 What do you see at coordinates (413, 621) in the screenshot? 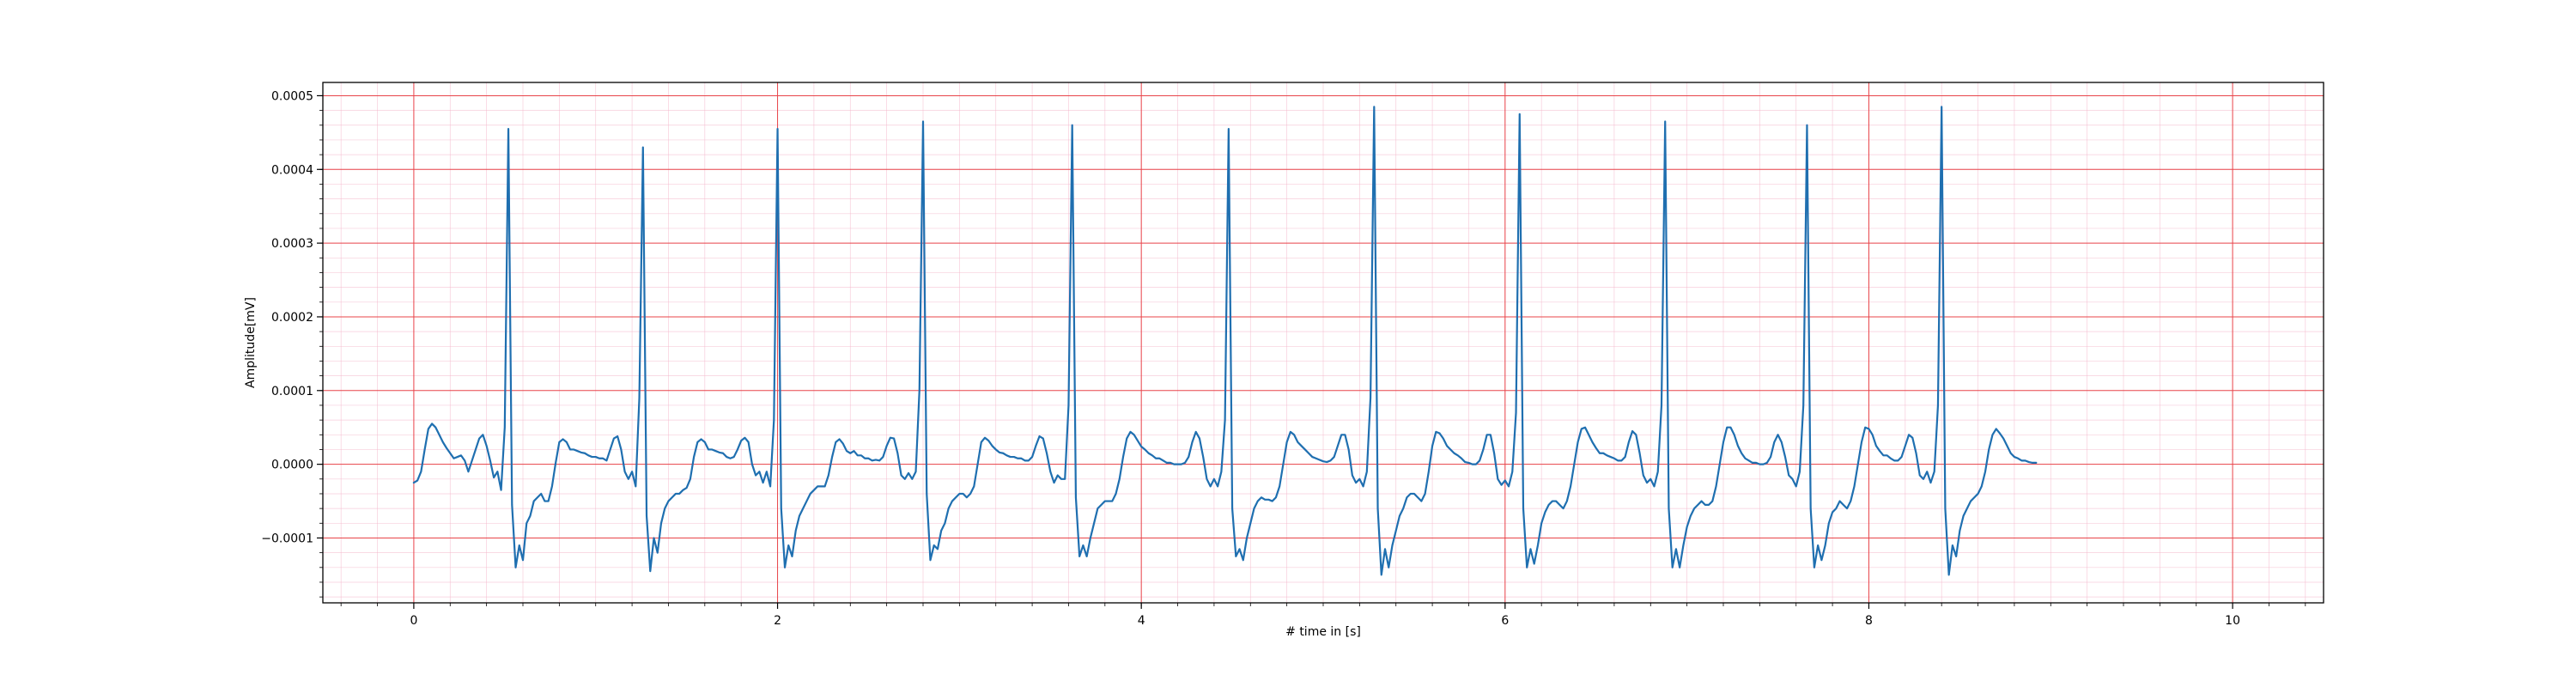
I see `x-tick-label: 0` at bounding box center [413, 621].